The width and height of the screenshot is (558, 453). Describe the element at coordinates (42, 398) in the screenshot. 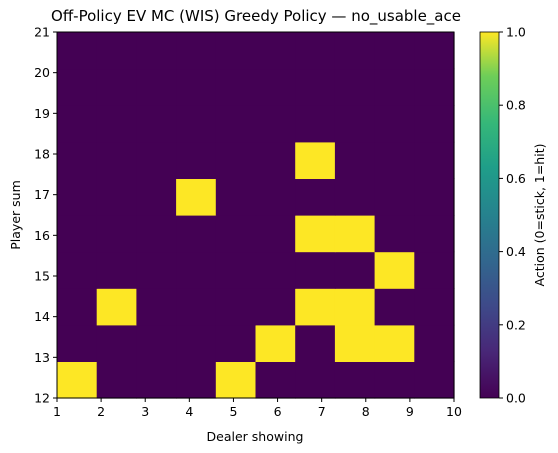

I see `y-tick-label: 12` at that location.